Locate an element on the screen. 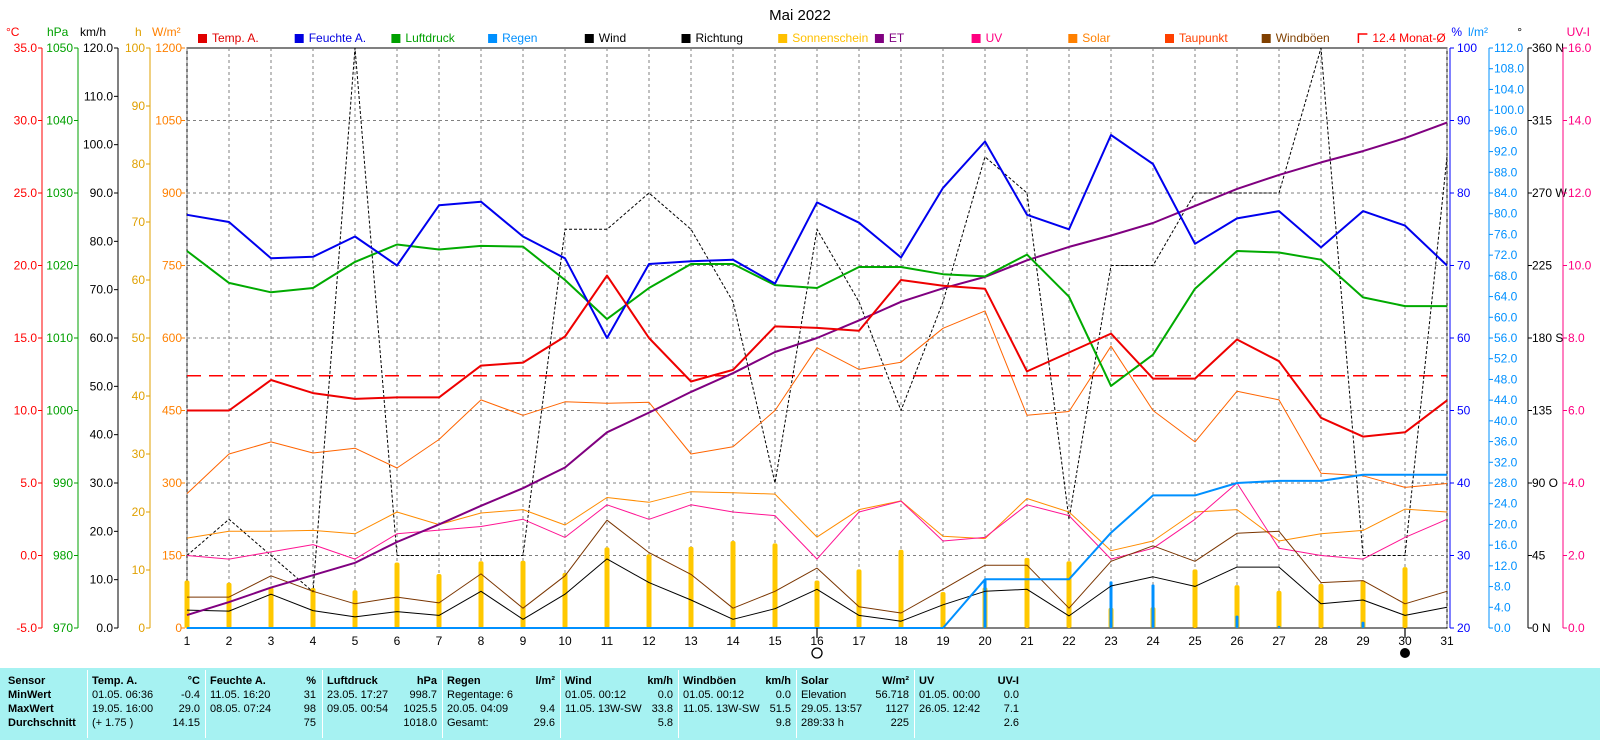 Image resolution: width=1600 pixels, height=740 pixels. series-line-taupunkt is located at coordinates (817, 521).